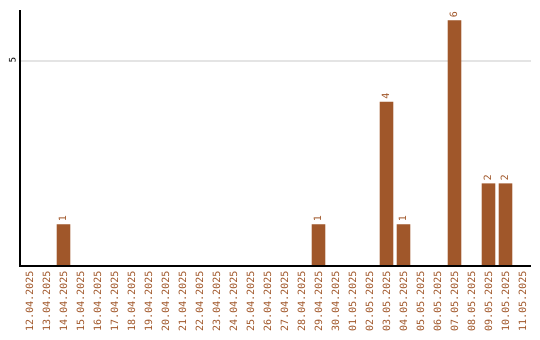  What do you see at coordinates (404, 300) in the screenshot?
I see `x-tick-label: 04.05.2025` at bounding box center [404, 300].